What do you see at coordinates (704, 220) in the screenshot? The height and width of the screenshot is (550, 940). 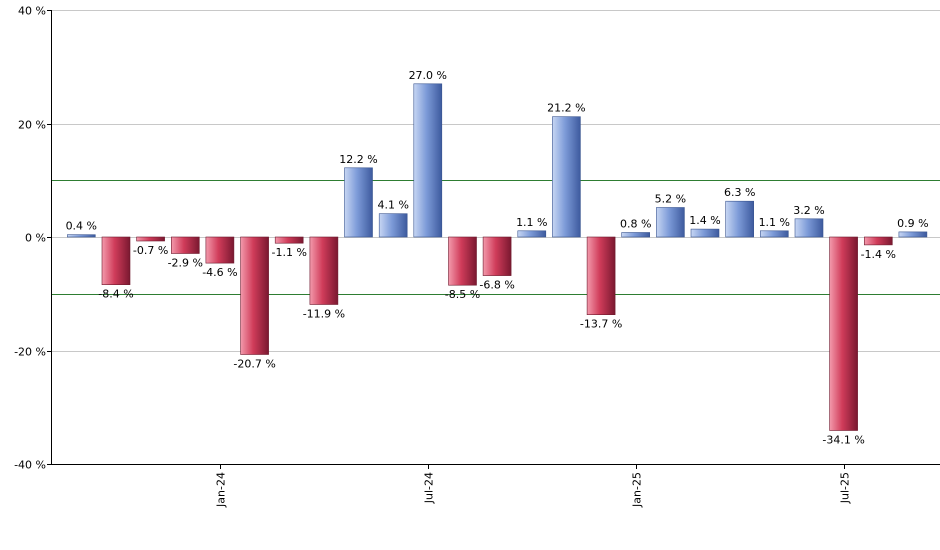 I see `bar-value-label: 1.4 %` at bounding box center [704, 220].